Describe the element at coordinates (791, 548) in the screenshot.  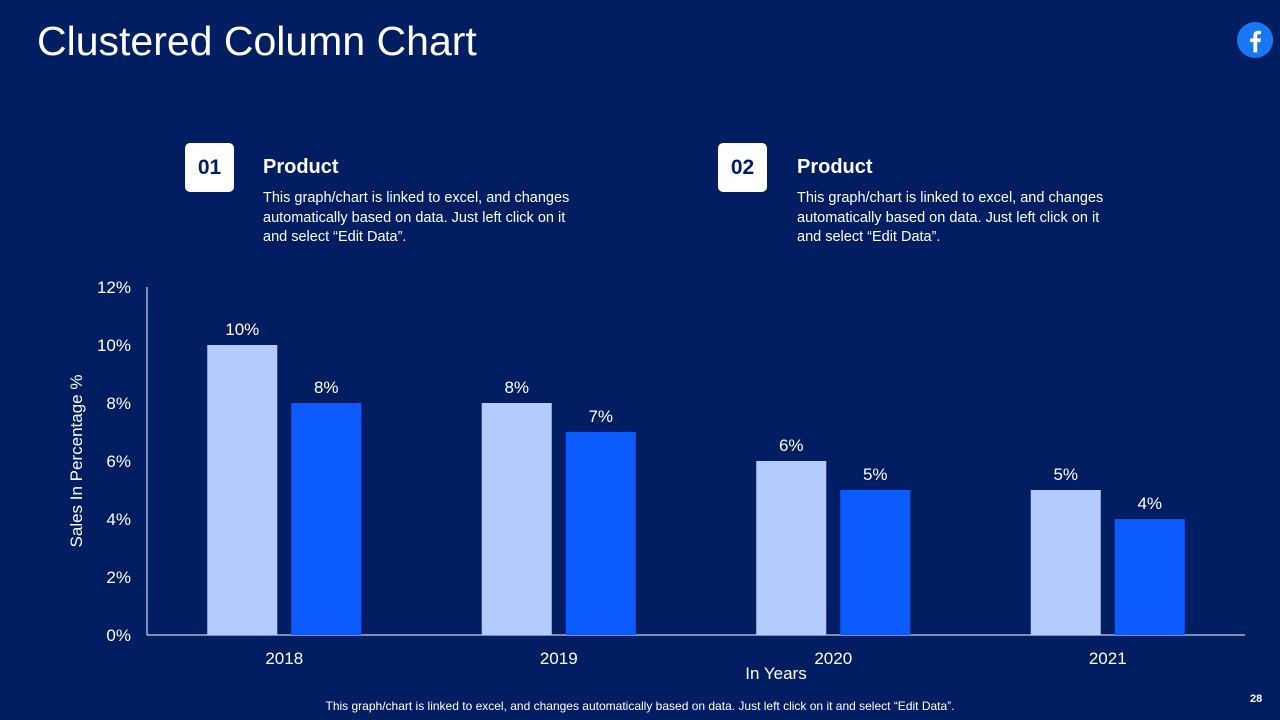
I see `bar-2020-series1` at that location.